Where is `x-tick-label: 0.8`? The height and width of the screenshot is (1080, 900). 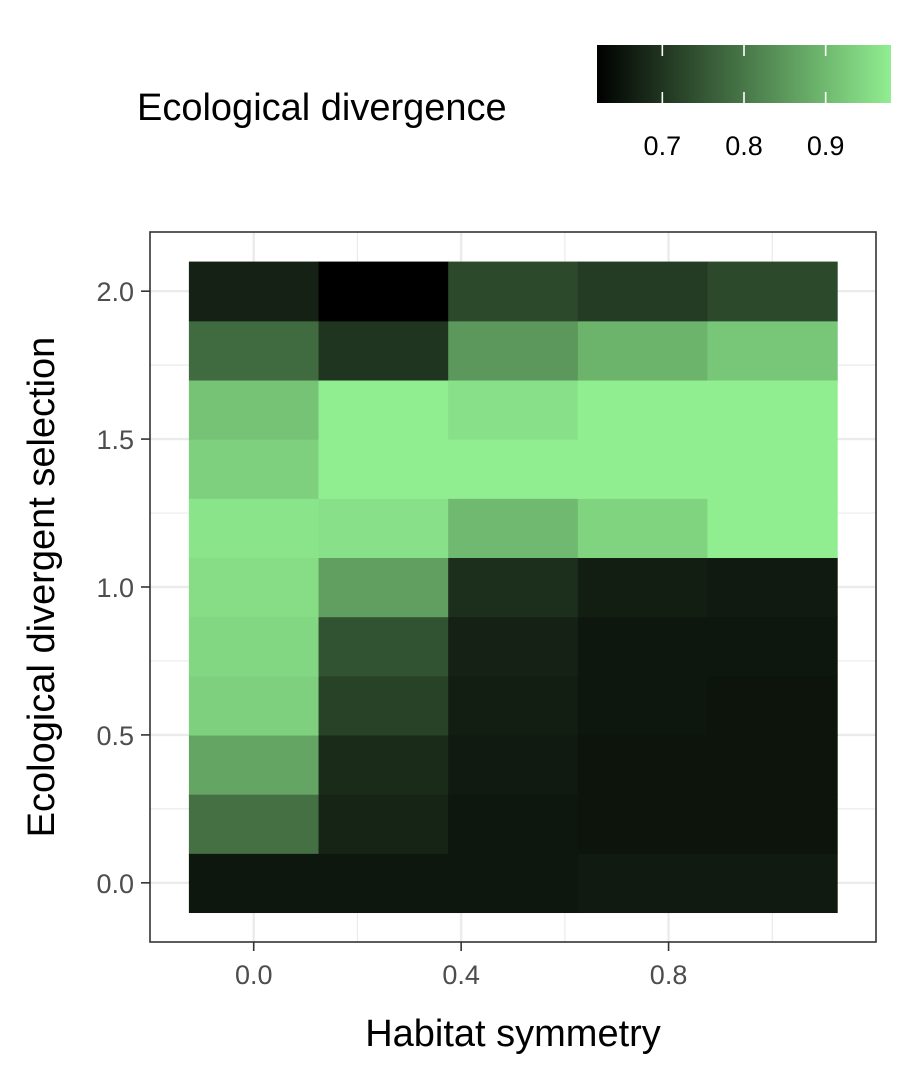 x-tick-label: 0.8 is located at coordinates (669, 975).